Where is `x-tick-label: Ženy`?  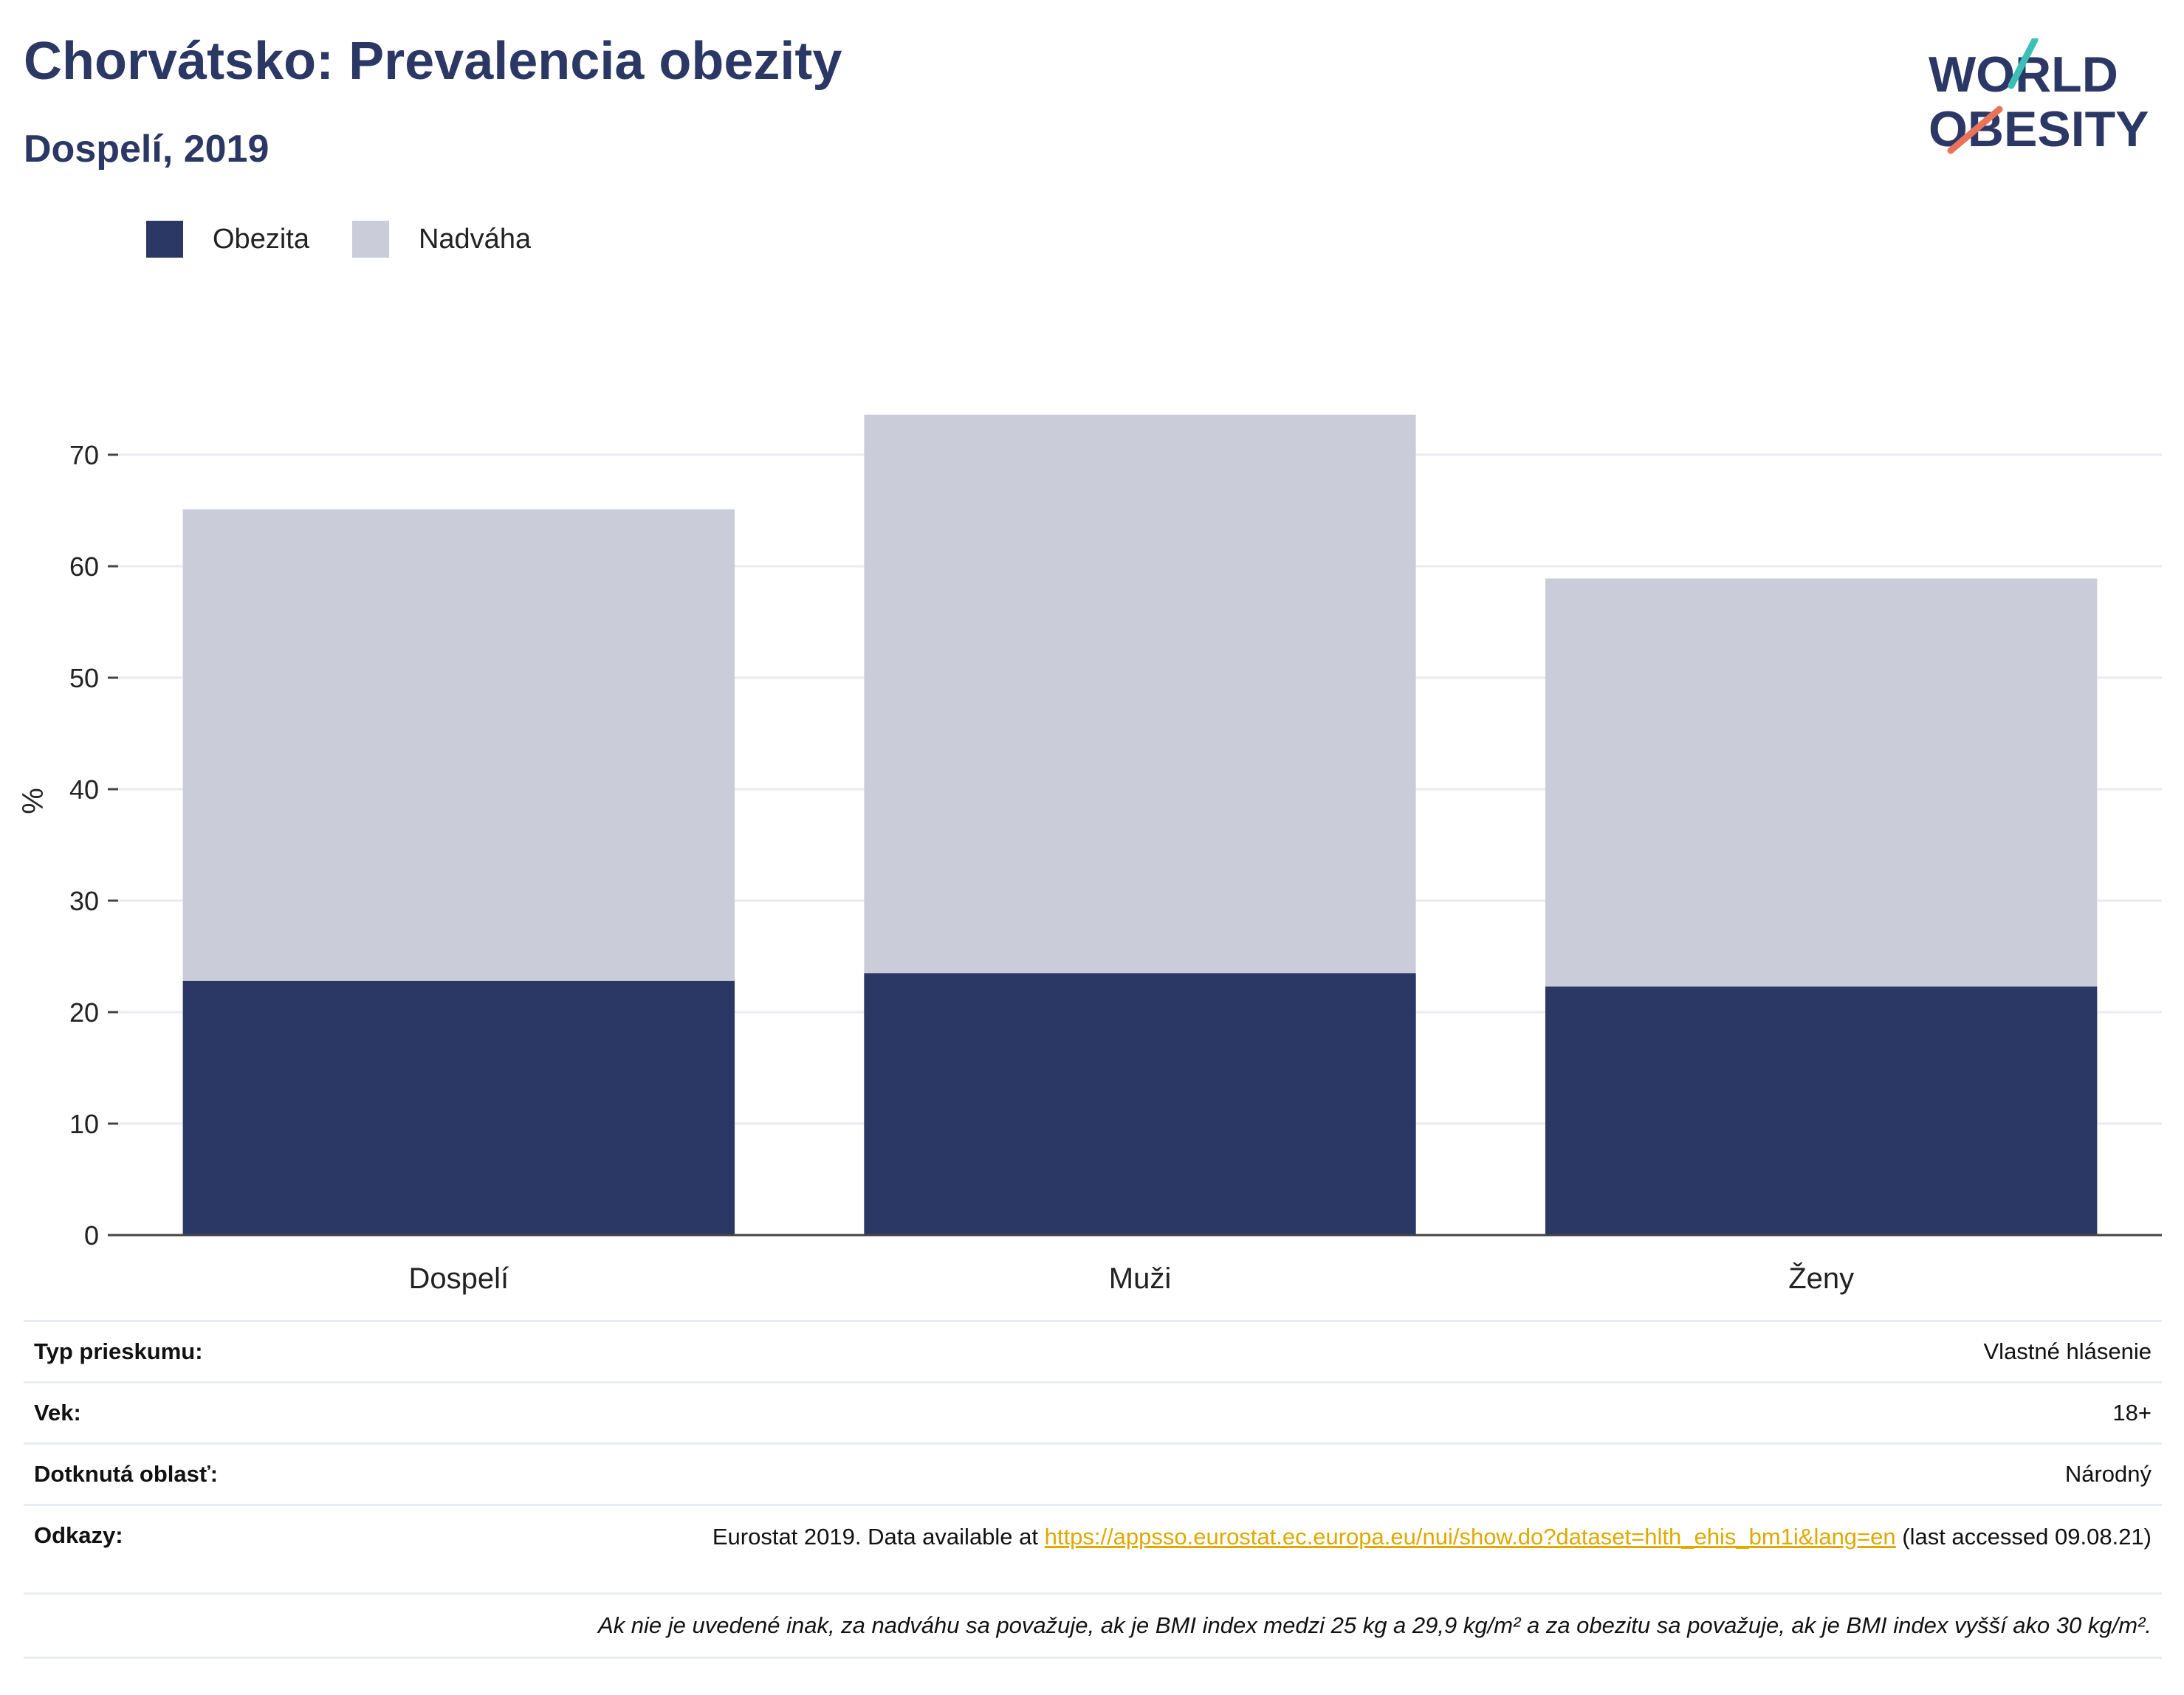
x-tick-label: Ženy is located at coordinates (1821, 1278).